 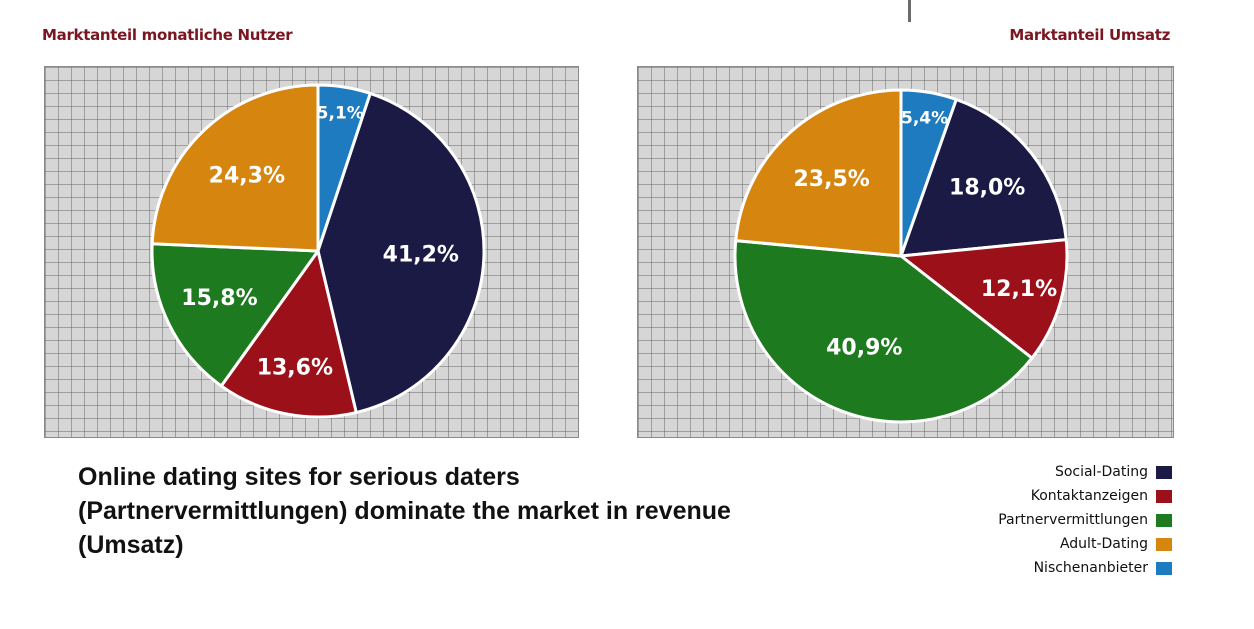 What do you see at coordinates (832, 179) in the screenshot?
I see `pie-slice-label: 23,5%` at bounding box center [832, 179].